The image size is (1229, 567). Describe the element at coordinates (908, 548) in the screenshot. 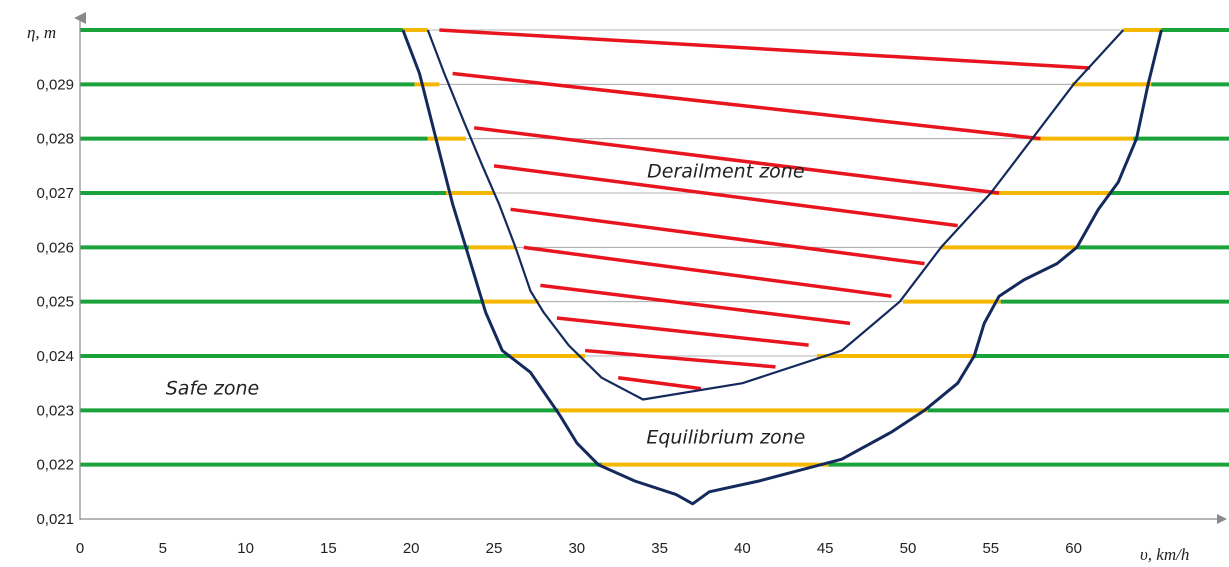

I see `x-tick-label: 50` at that location.